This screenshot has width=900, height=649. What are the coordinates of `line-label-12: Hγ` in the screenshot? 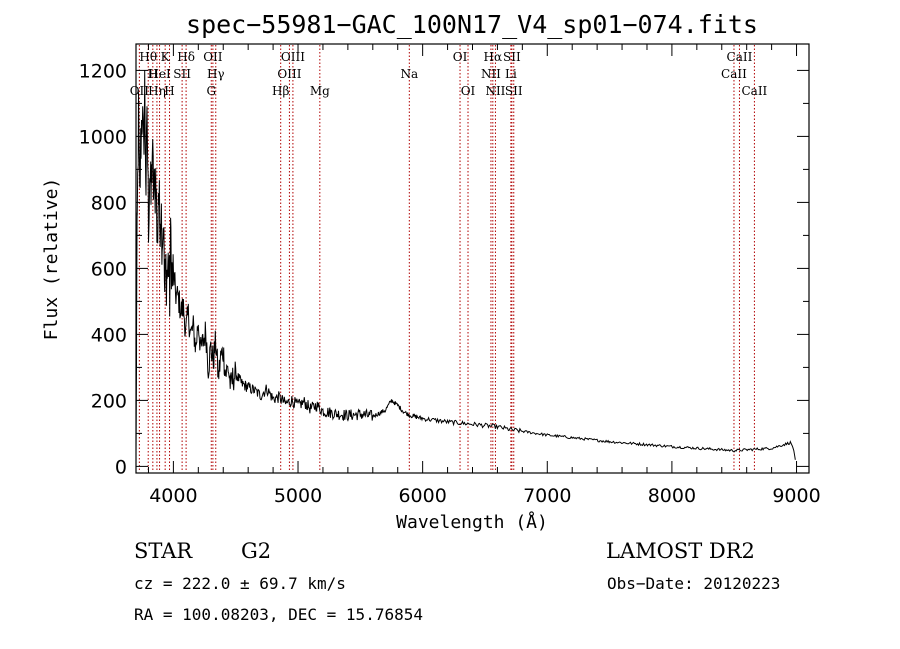 It's located at (216, 74).